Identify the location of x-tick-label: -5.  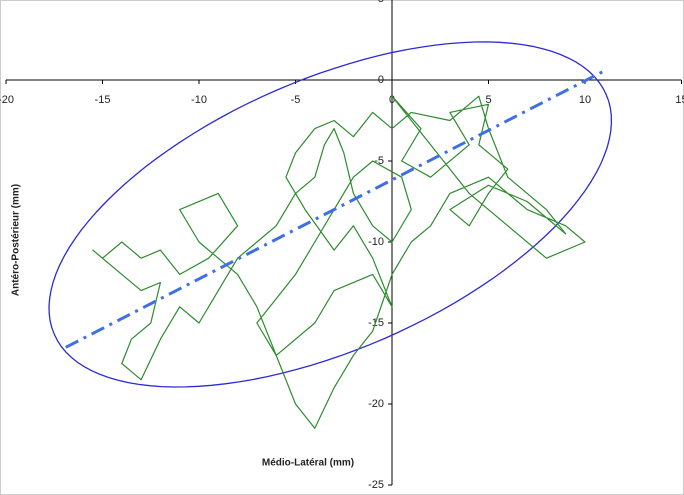
(296, 100).